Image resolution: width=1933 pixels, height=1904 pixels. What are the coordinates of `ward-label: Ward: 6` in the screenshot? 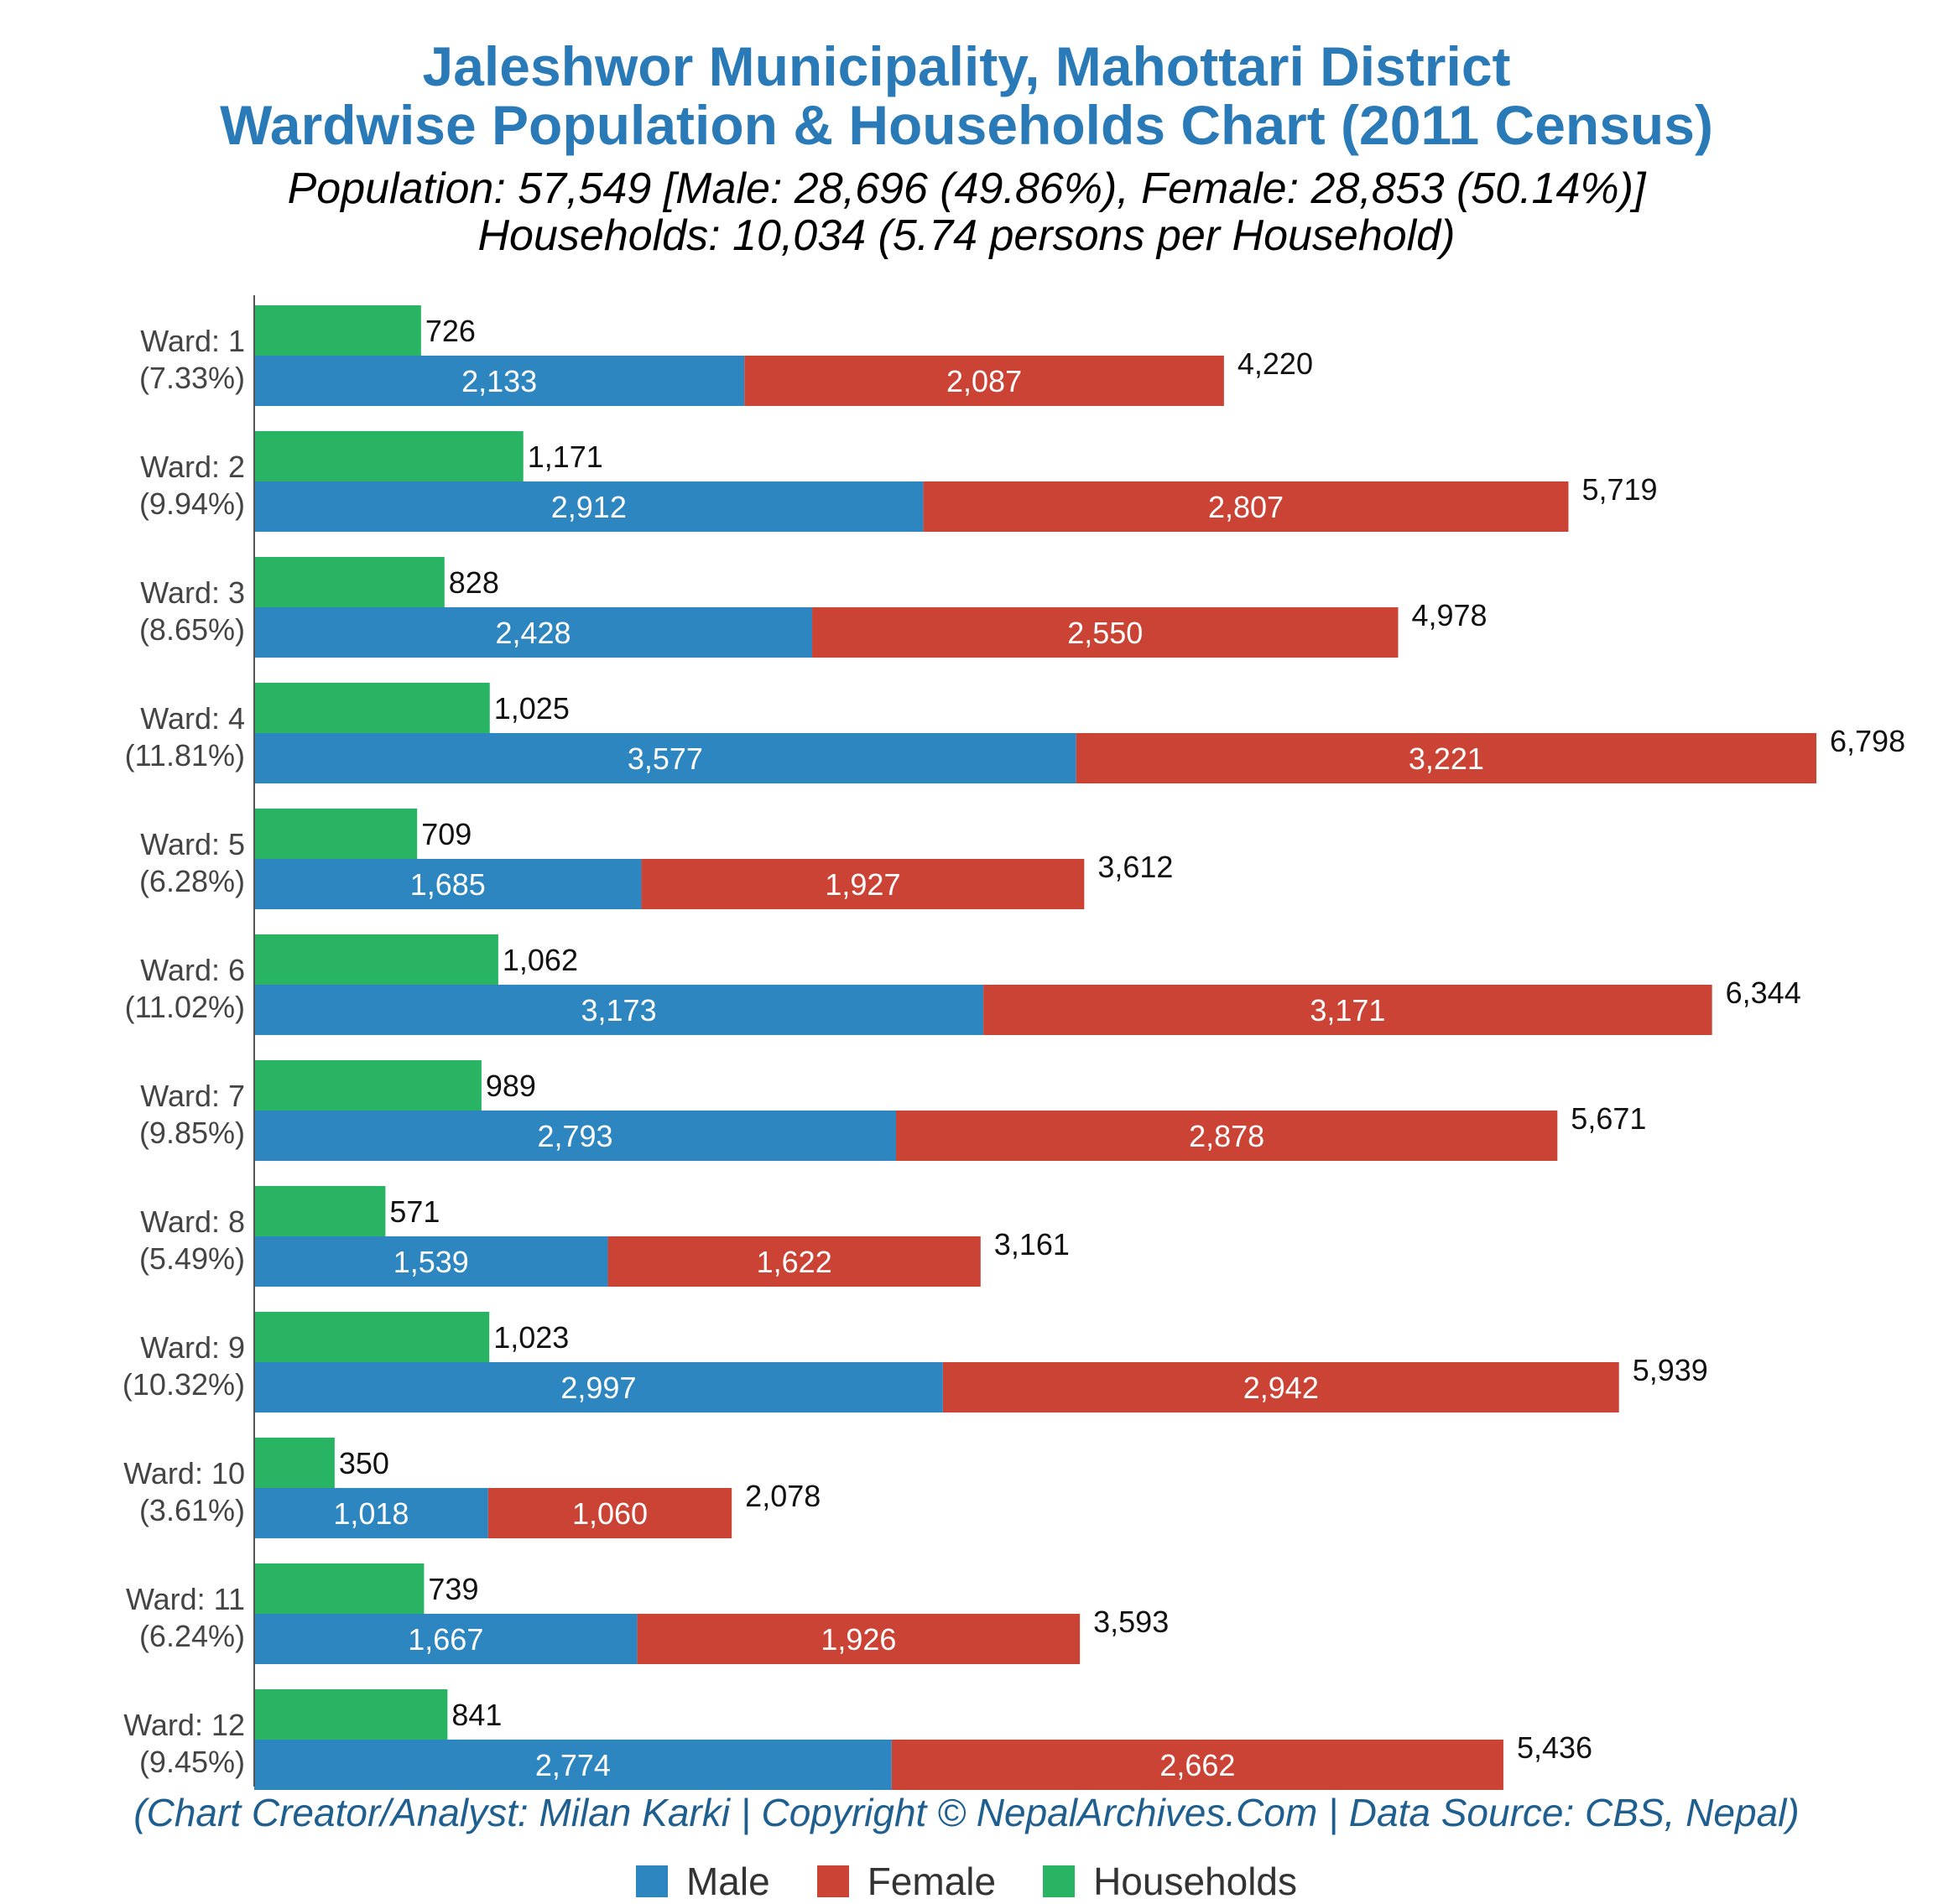 It's located at (192, 970).